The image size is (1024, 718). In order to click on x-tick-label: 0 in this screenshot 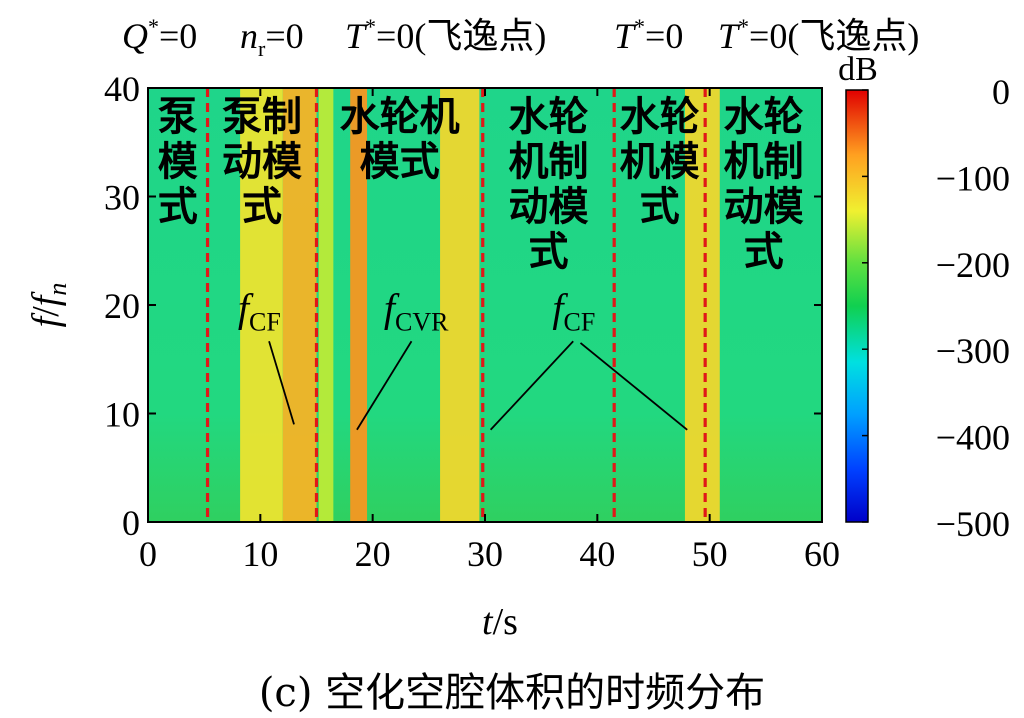, I will do `click(148, 554)`.